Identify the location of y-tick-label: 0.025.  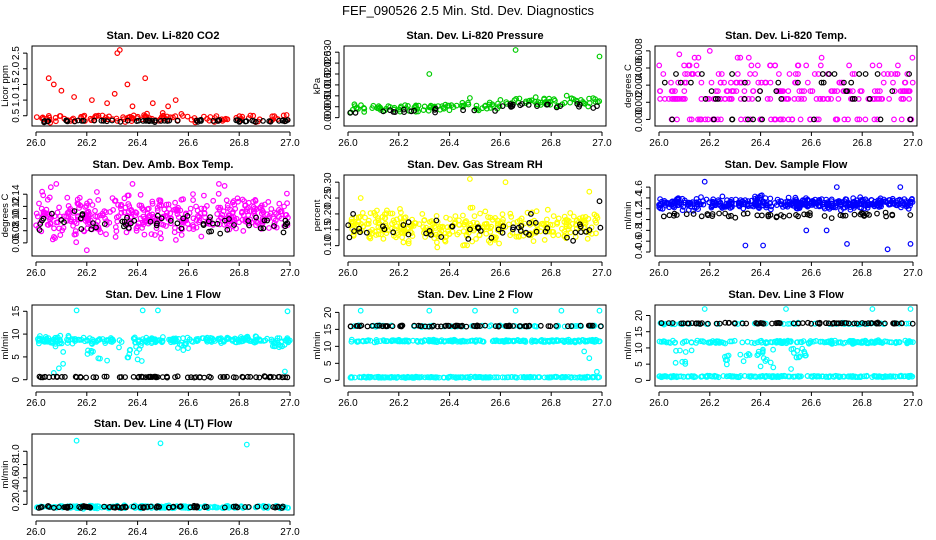
(328, 62).